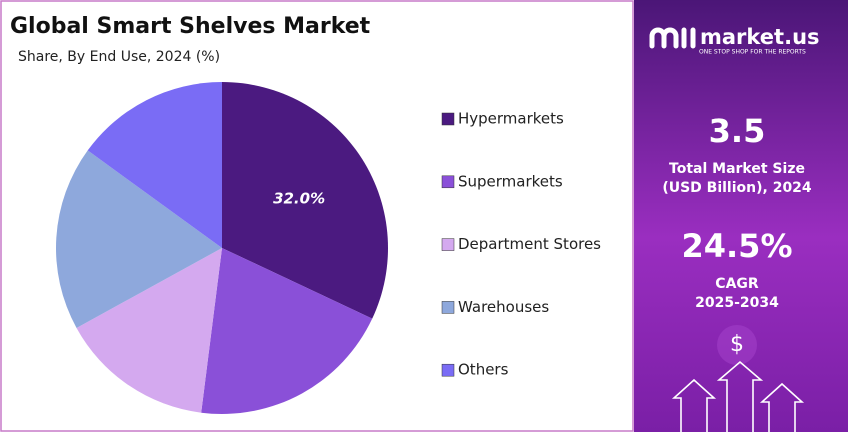 Image resolution: width=848 pixels, height=432 pixels. I want to click on legend-label: Others, so click(483, 370).